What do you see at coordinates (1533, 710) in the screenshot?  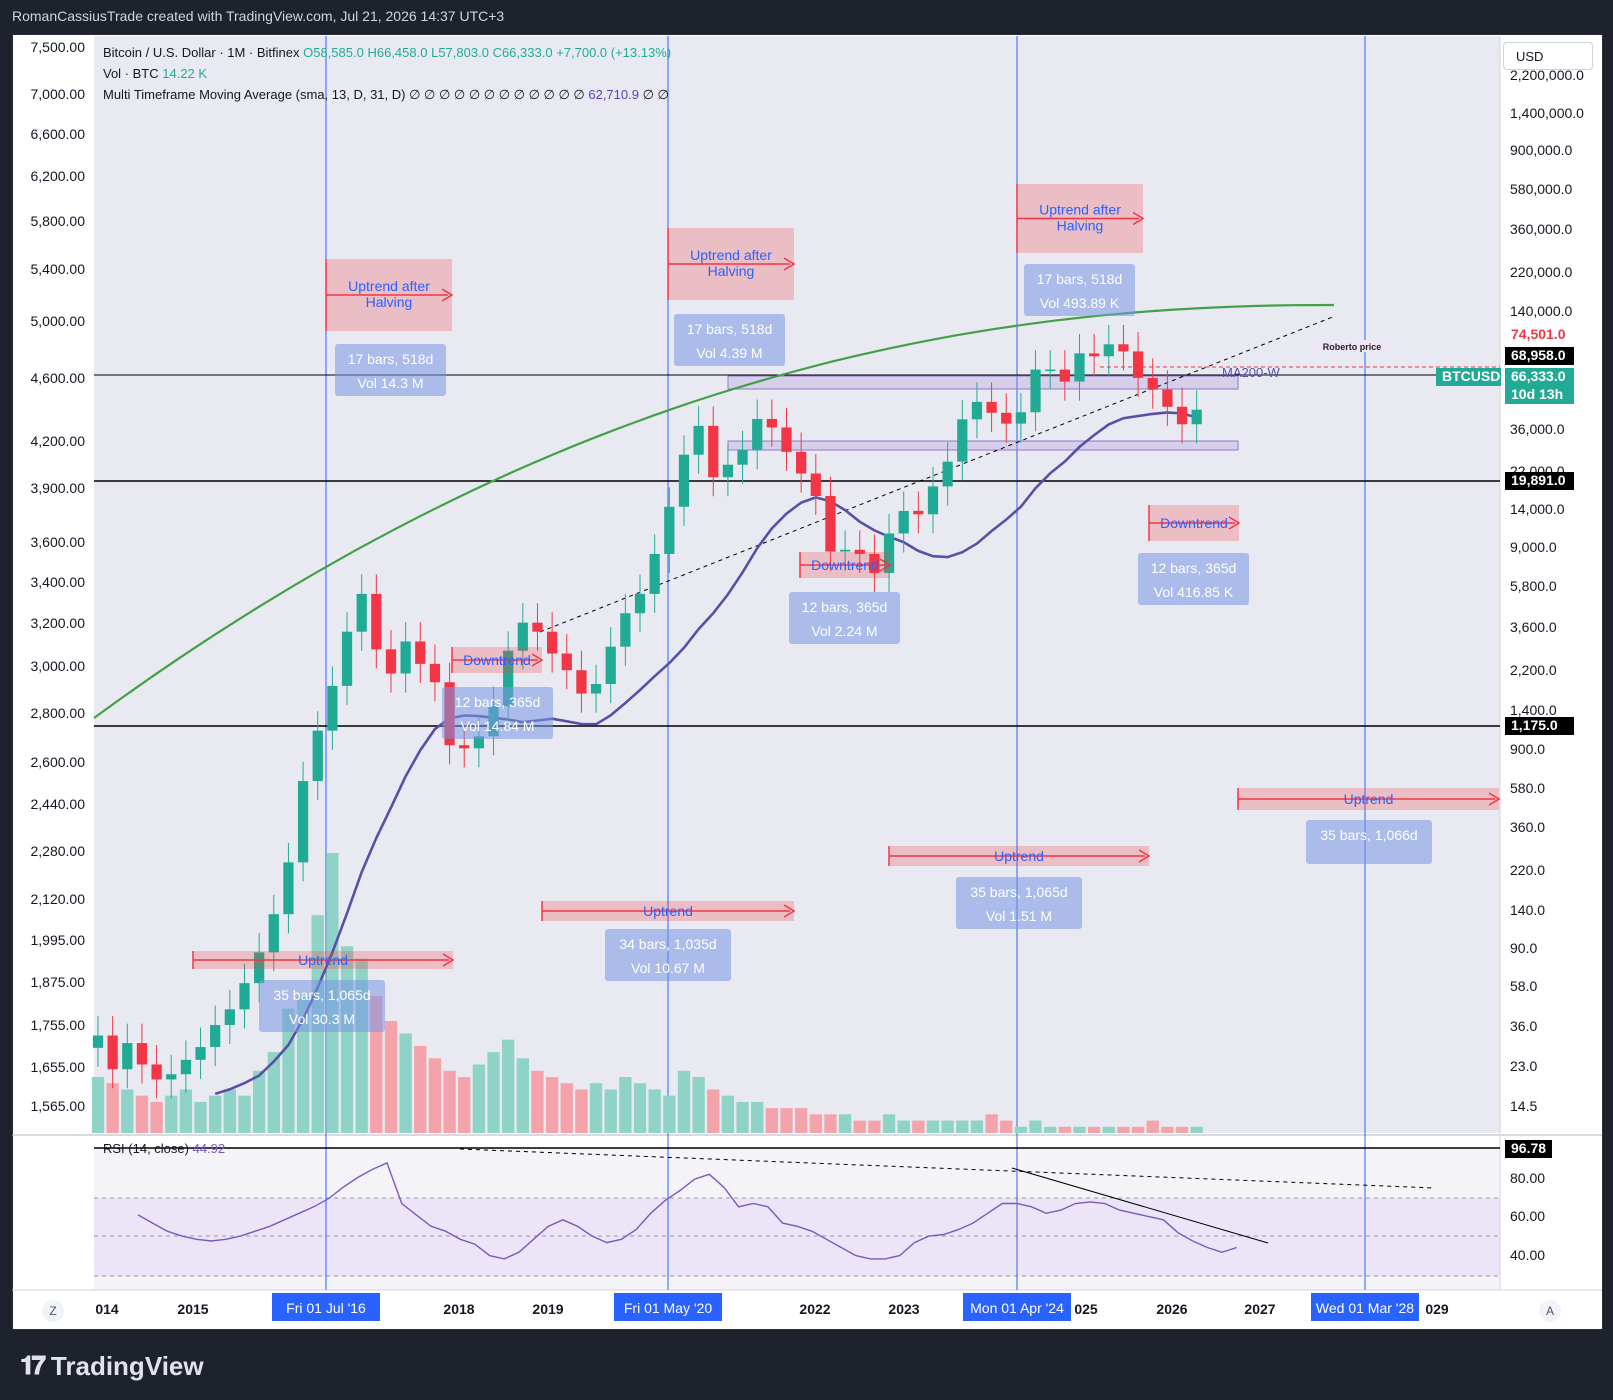 I see `right-axis-tick: 1,400.0` at bounding box center [1533, 710].